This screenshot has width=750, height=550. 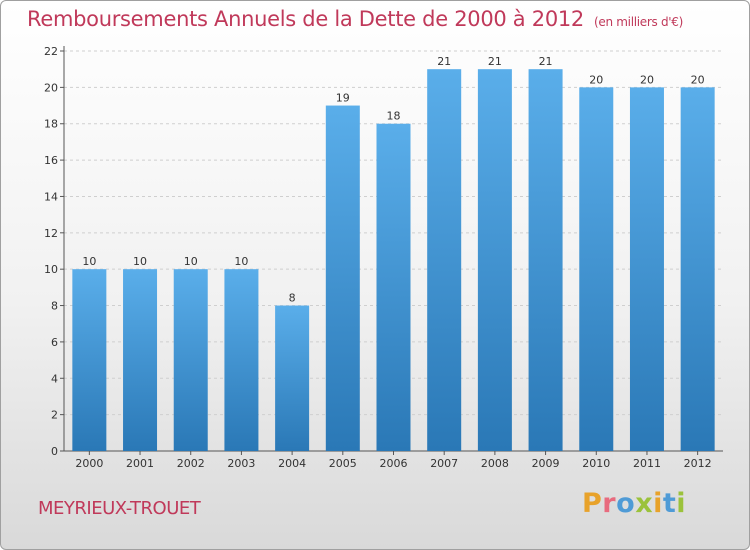 What do you see at coordinates (292, 463) in the screenshot?
I see `x-tick-label-2004: 2004` at bounding box center [292, 463].